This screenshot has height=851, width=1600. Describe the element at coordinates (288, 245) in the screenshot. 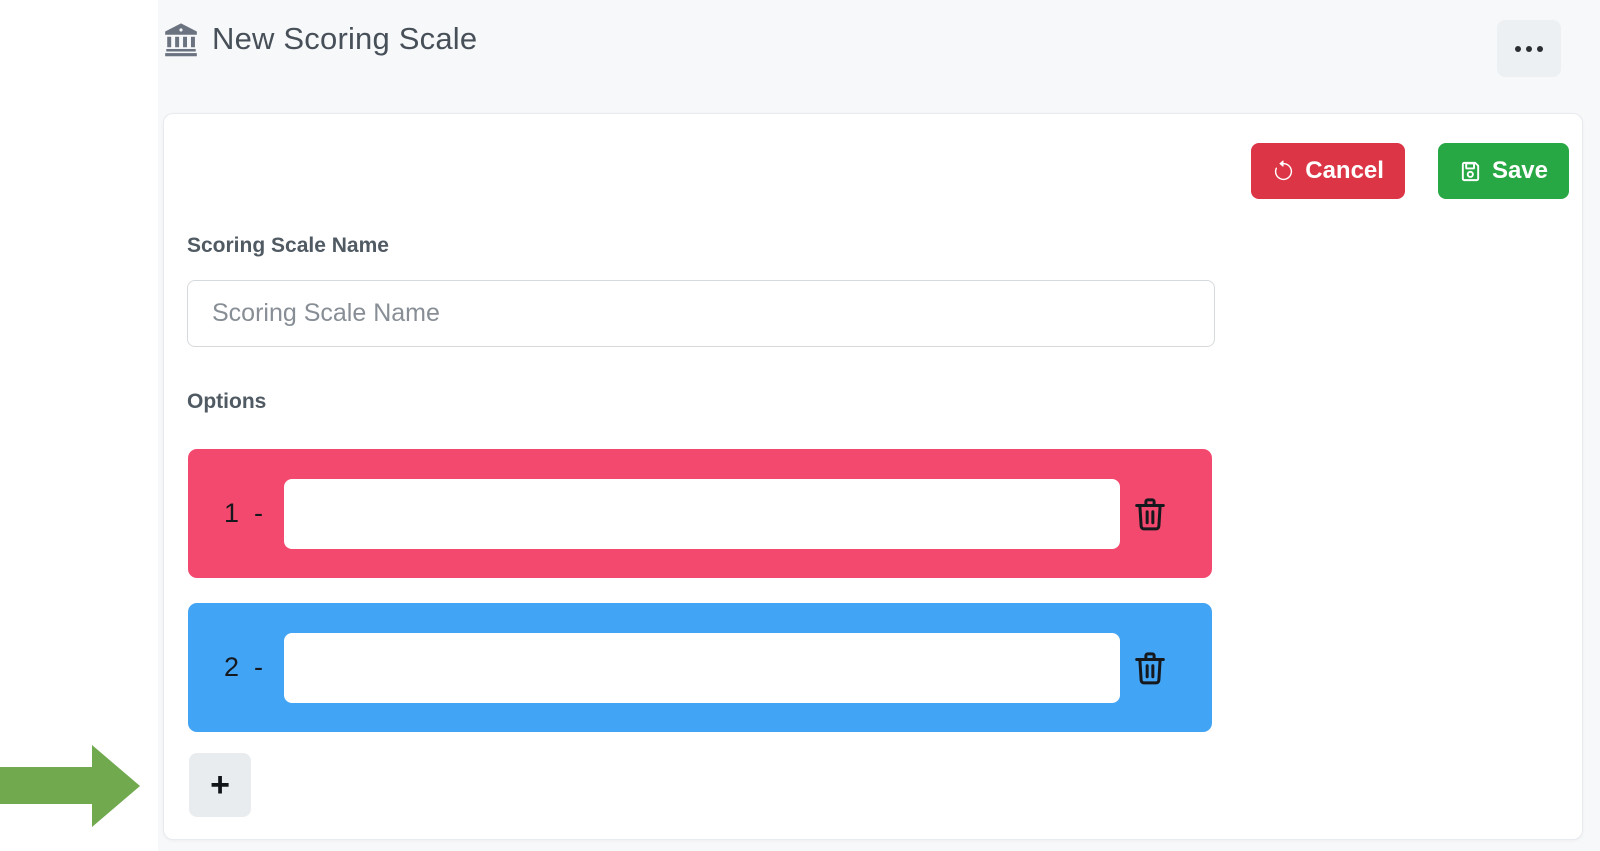

I see `scoring-scale-name-label: Scoring Scale Name` at that location.